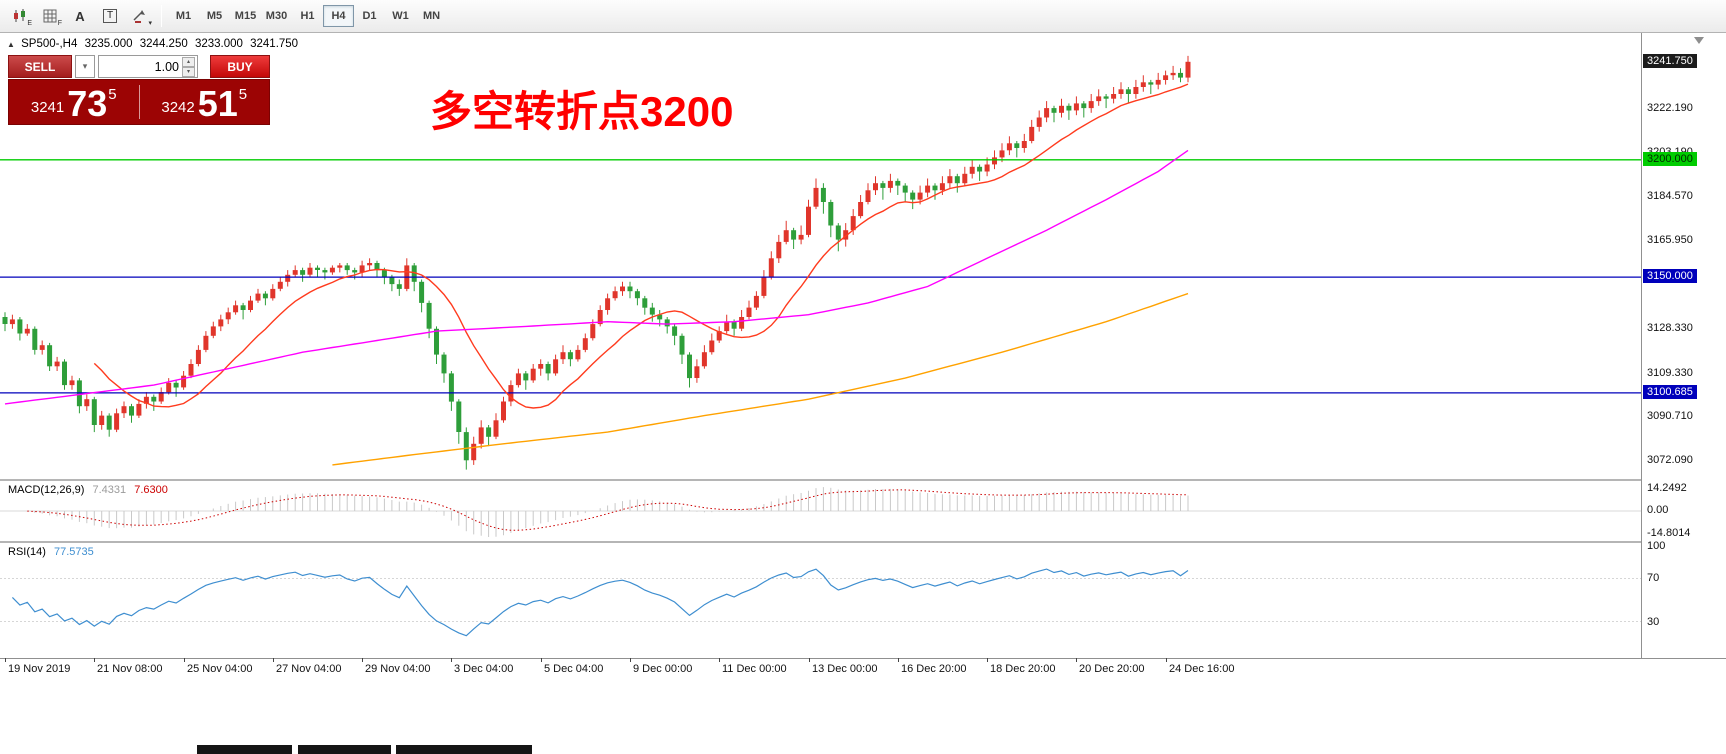 The width and height of the screenshot is (1726, 754). Describe the element at coordinates (934, 669) in the screenshot. I see `time-axis-label: 16 Dec 20:00` at that location.